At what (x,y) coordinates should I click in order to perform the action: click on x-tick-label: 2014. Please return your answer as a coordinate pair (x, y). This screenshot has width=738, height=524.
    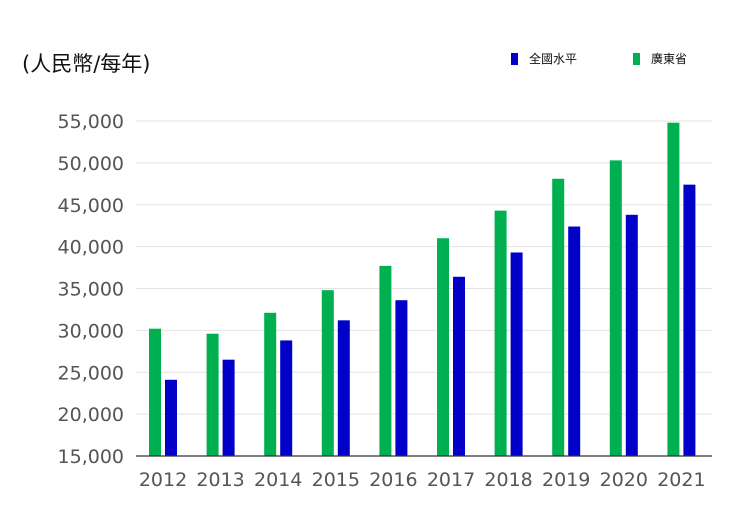
    Looking at the image, I should click on (278, 480).